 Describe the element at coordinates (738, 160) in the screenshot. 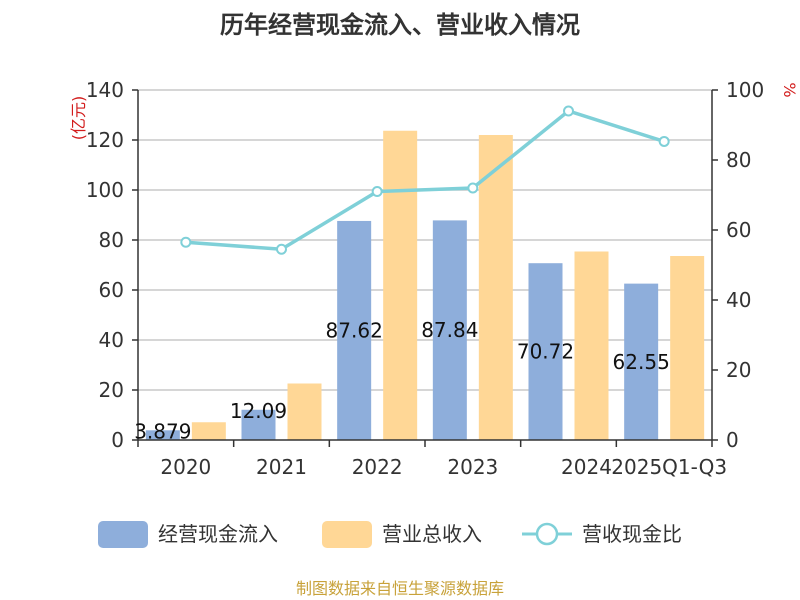

I see `right-tick-label: 80` at that location.